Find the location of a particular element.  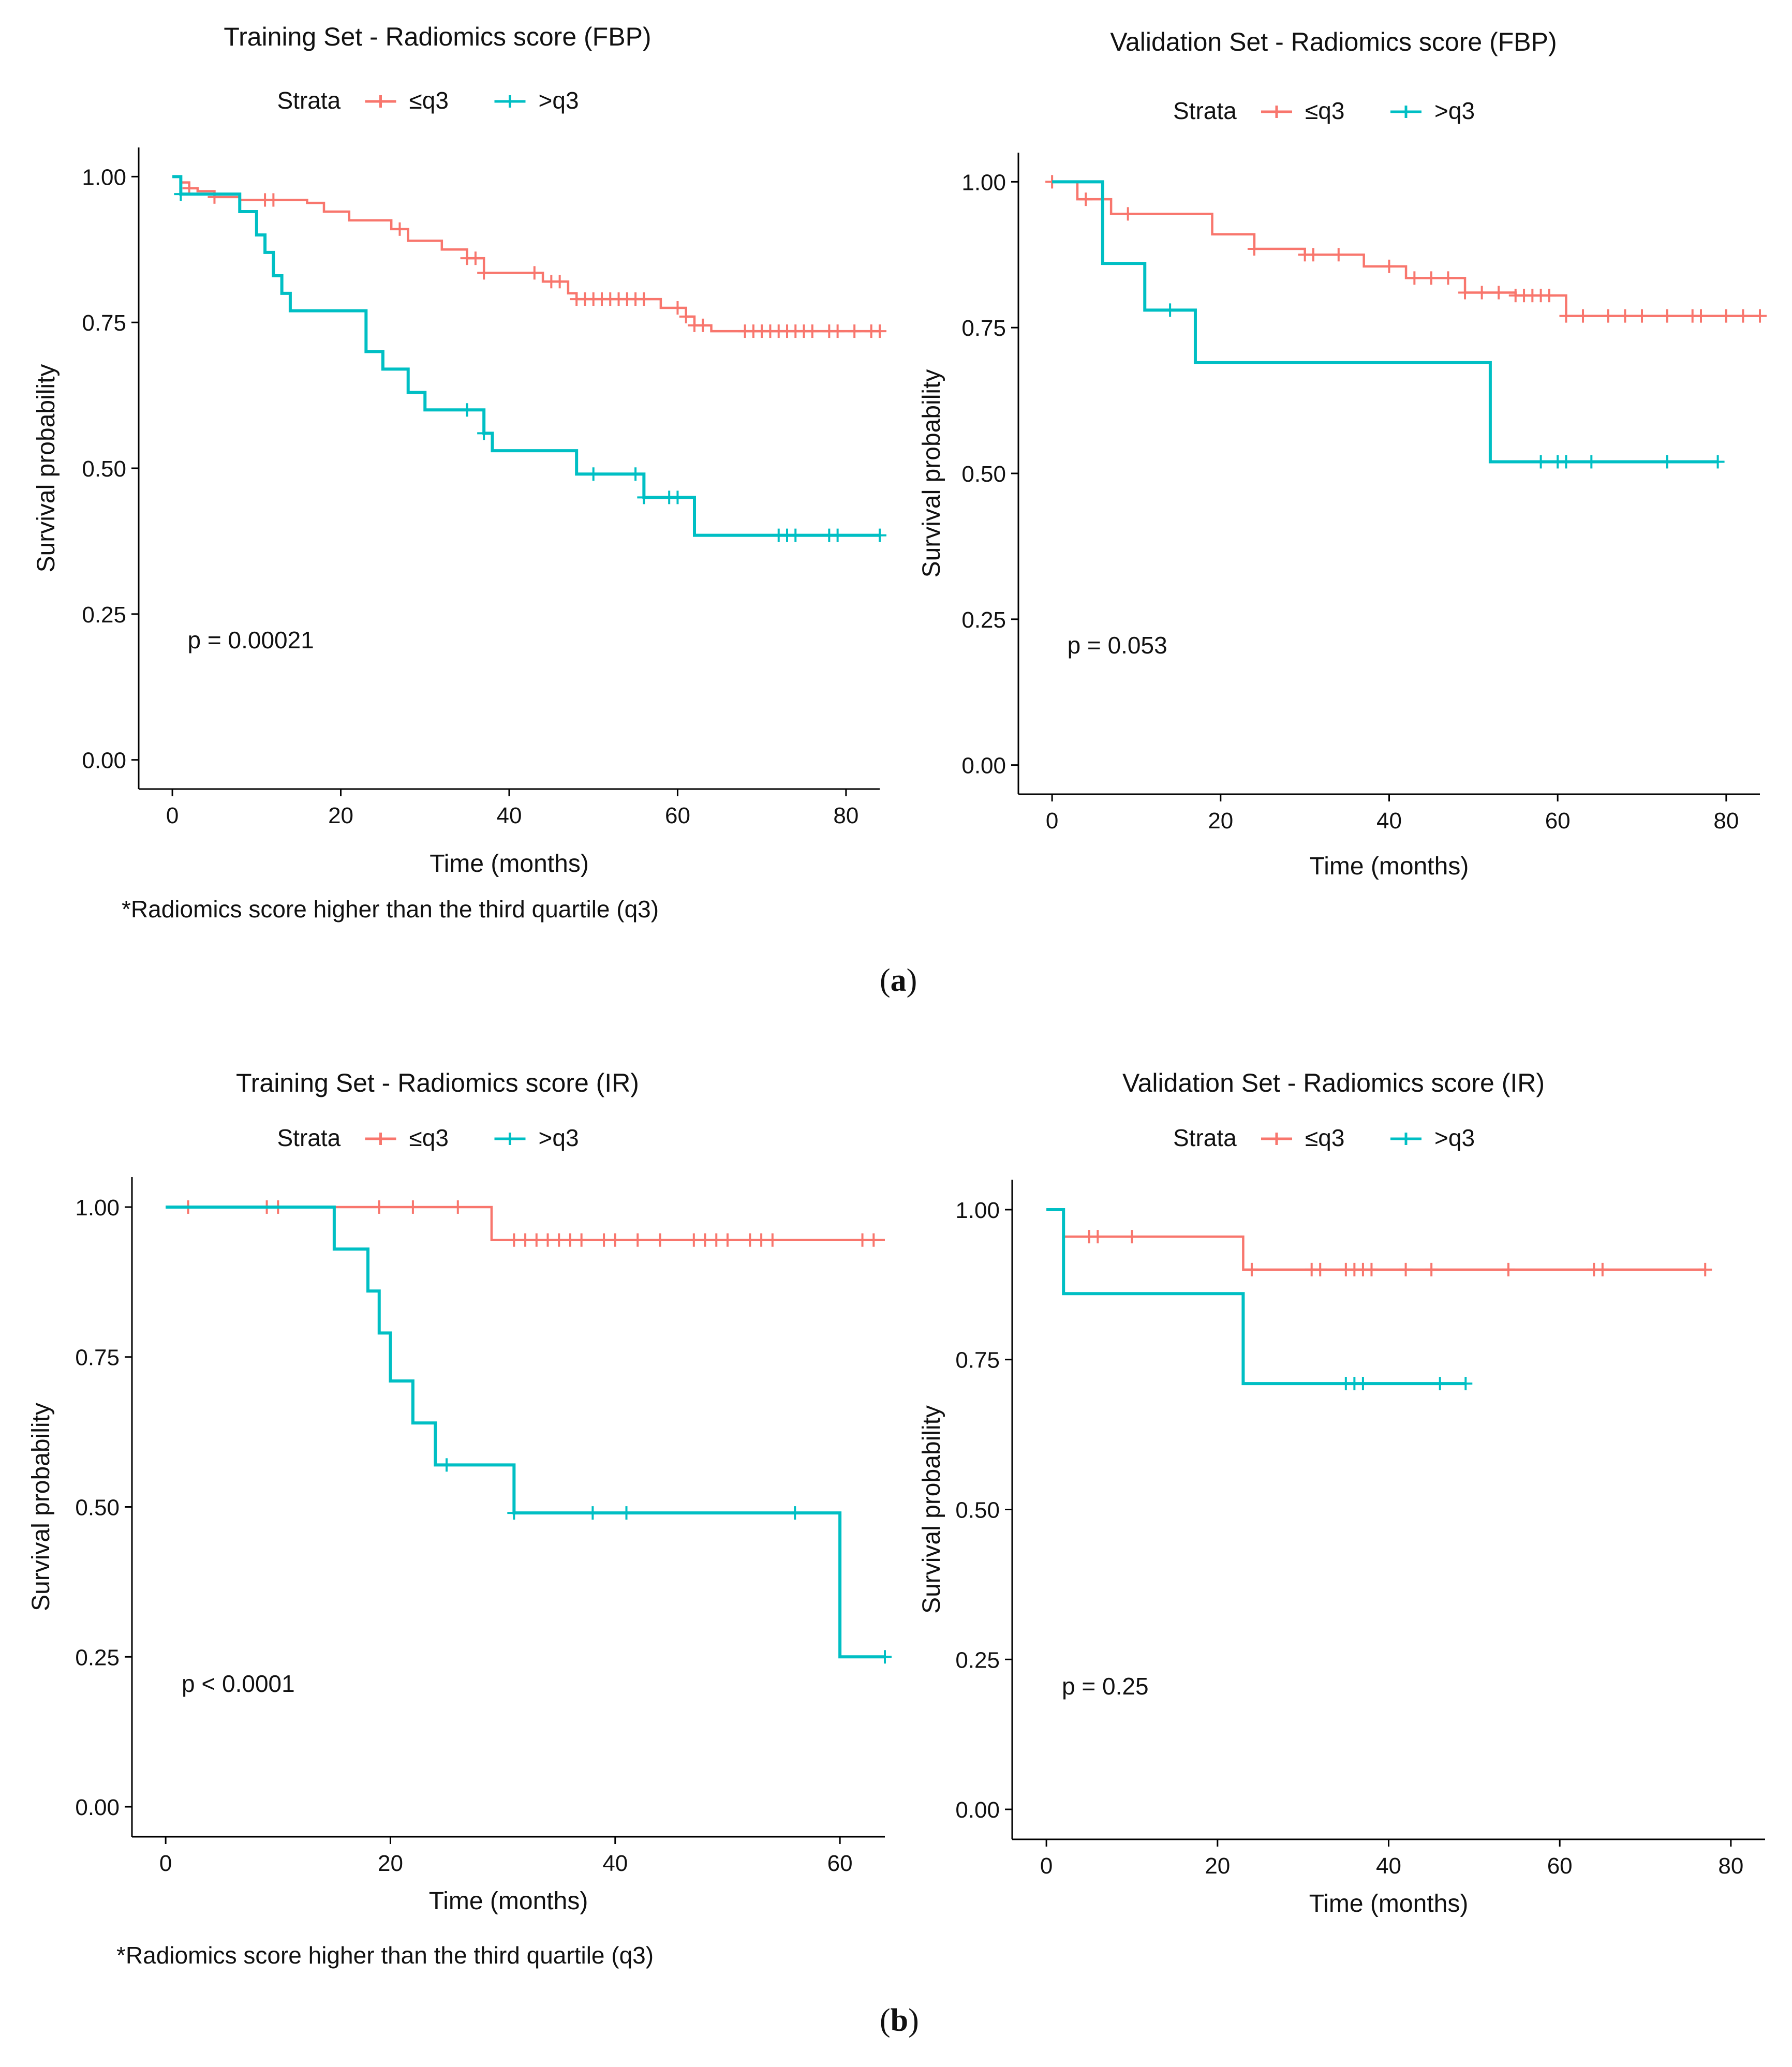

legend-label: >q3 is located at coordinates (559, 100).